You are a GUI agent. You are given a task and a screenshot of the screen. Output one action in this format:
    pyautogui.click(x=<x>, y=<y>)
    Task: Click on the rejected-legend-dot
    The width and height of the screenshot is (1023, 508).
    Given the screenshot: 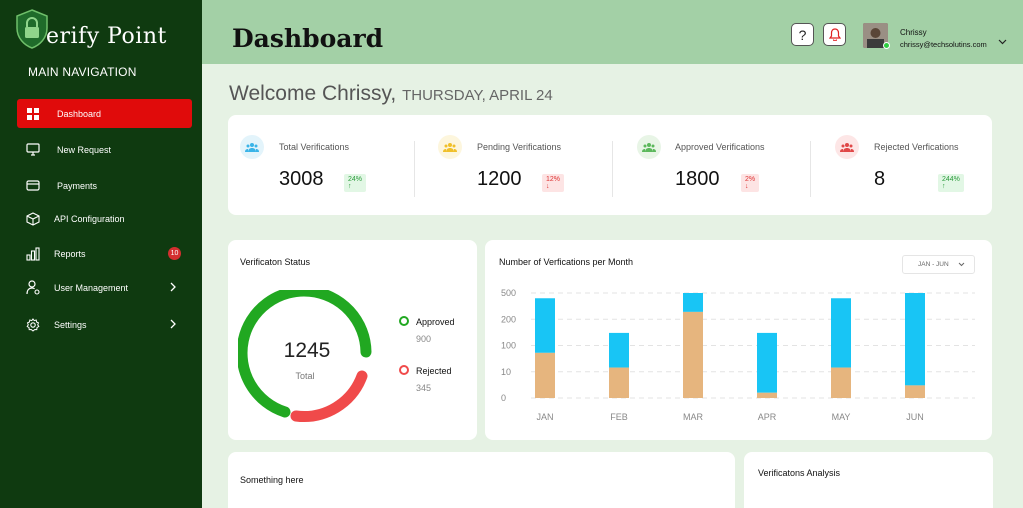 What is the action you would take?
    pyautogui.click(x=404, y=370)
    